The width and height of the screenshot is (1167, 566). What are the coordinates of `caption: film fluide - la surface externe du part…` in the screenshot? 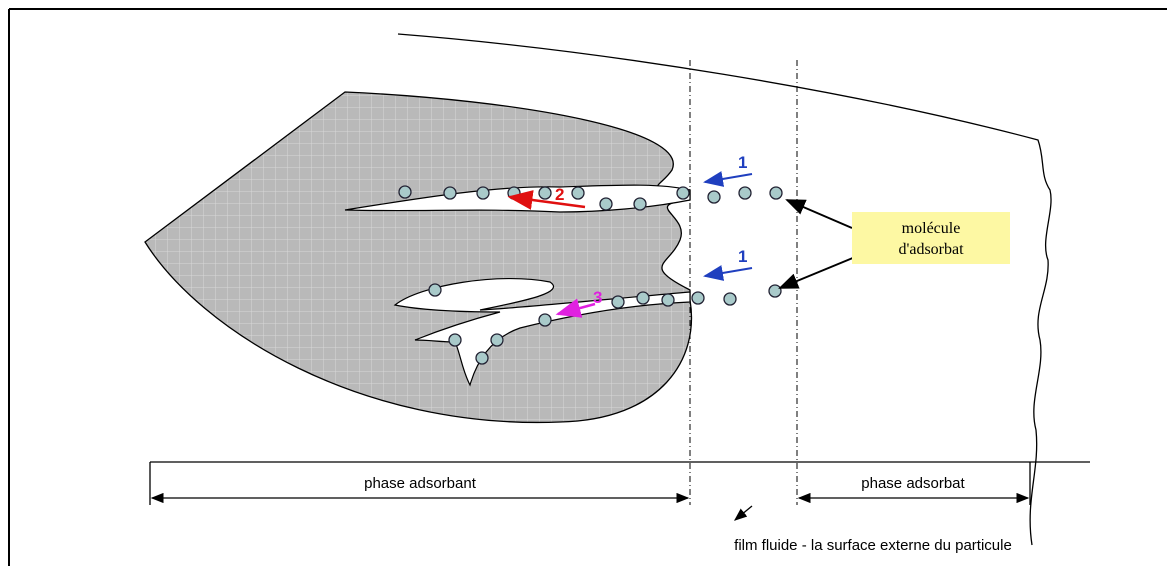 It's located at (873, 545).